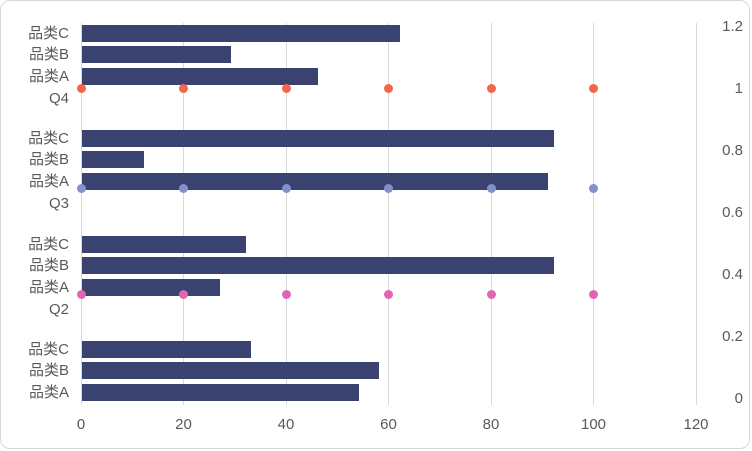 The height and width of the screenshot is (451, 752). What do you see at coordinates (200, 76) in the screenshot?
I see `bar-品类AQ4` at bounding box center [200, 76].